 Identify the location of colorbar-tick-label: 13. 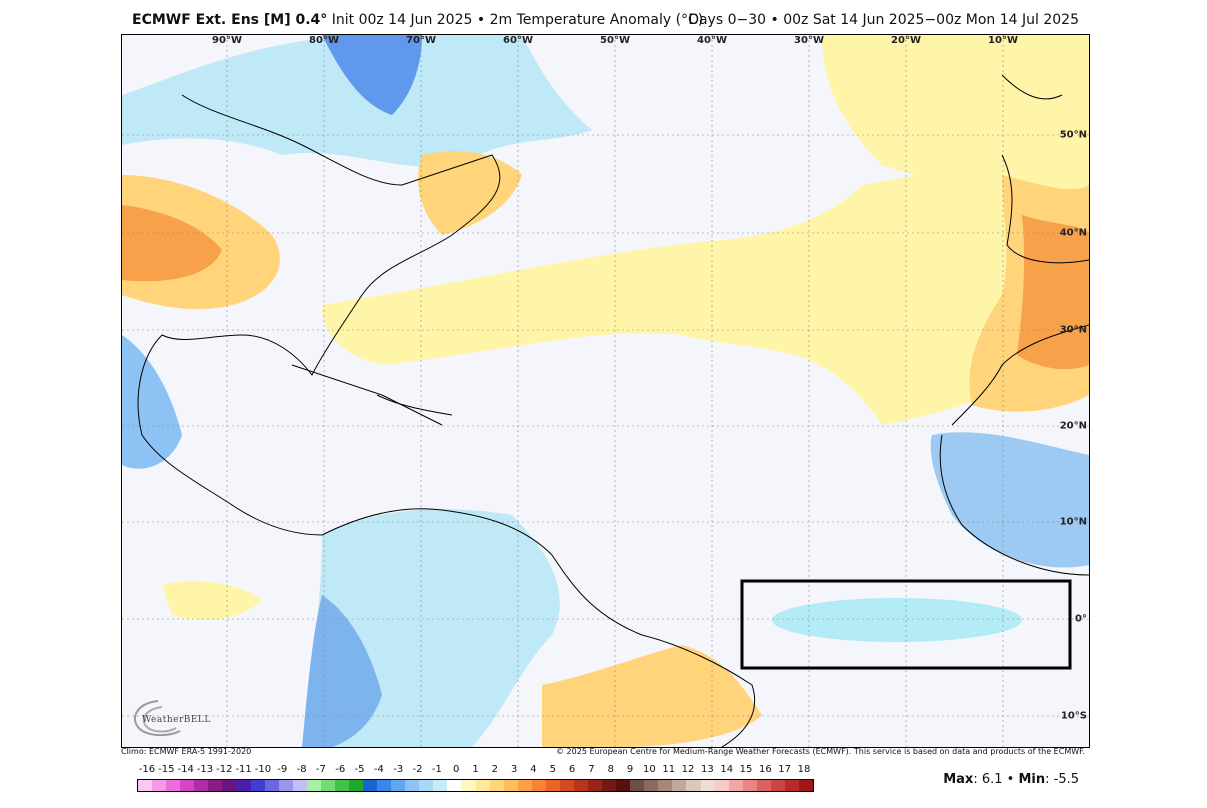
(707, 769).